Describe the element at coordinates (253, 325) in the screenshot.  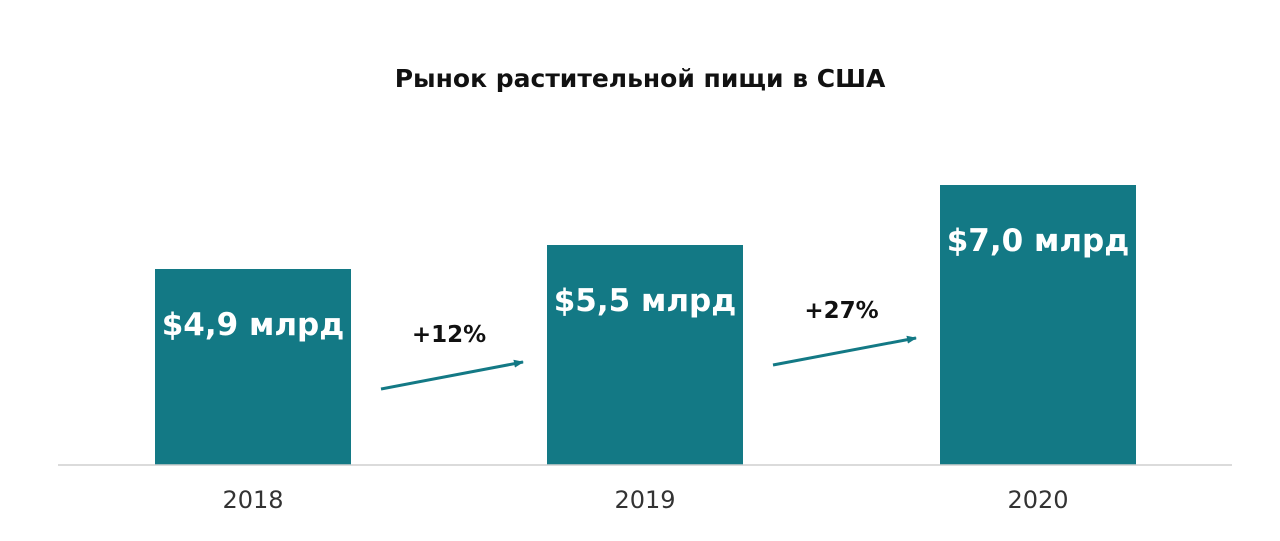
I see `data-label-2018: $4,9 млрд` at that location.